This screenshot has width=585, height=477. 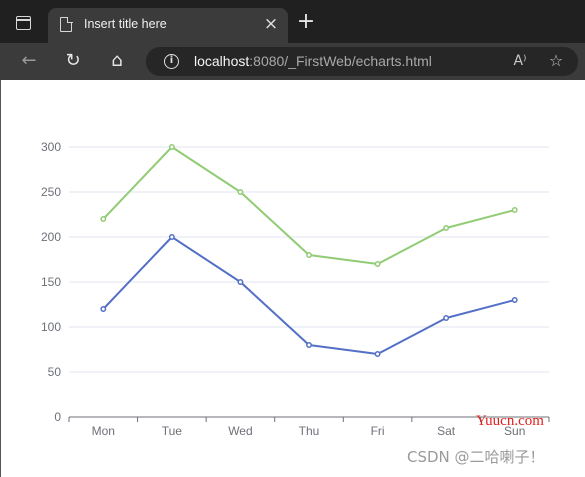 I want to click on info-icon: i, so click(x=171, y=61).